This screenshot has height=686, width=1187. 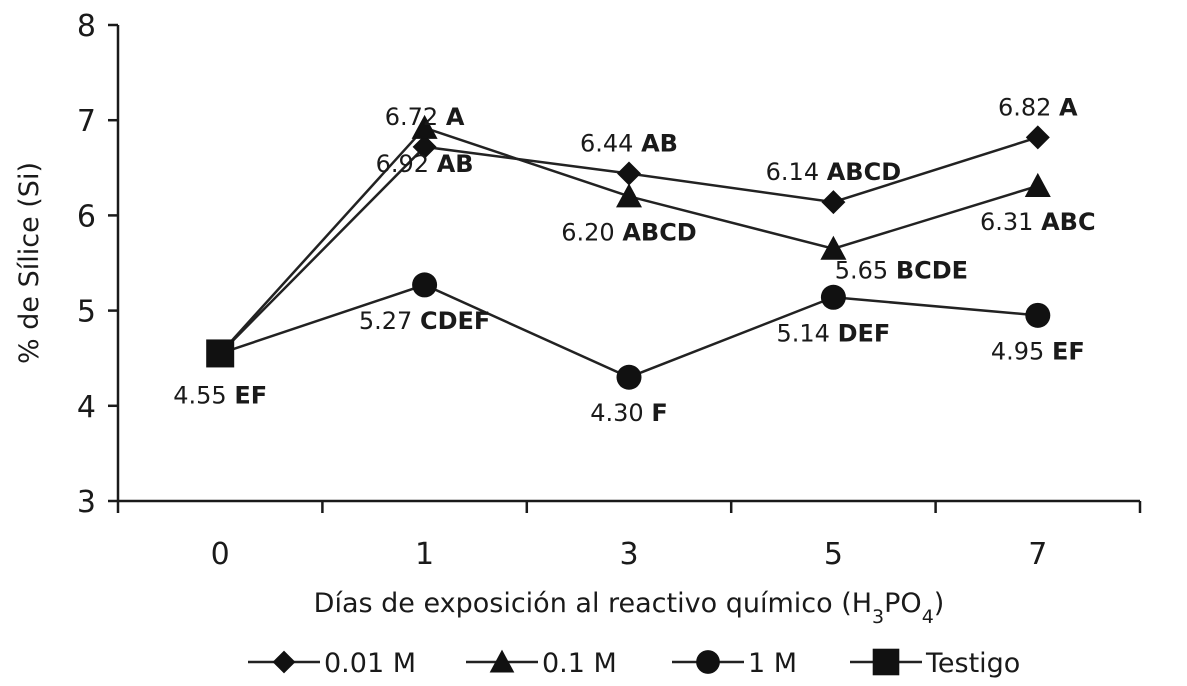 I want to click on data-label: 6.72 A, so click(x=425, y=117).